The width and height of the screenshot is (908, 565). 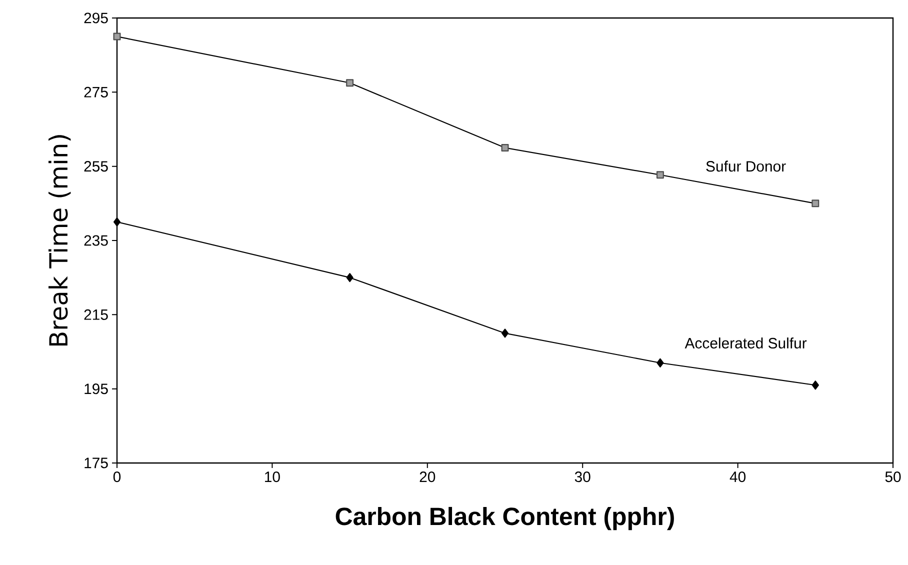 I want to click on x-tick-label: 30, so click(x=582, y=477).